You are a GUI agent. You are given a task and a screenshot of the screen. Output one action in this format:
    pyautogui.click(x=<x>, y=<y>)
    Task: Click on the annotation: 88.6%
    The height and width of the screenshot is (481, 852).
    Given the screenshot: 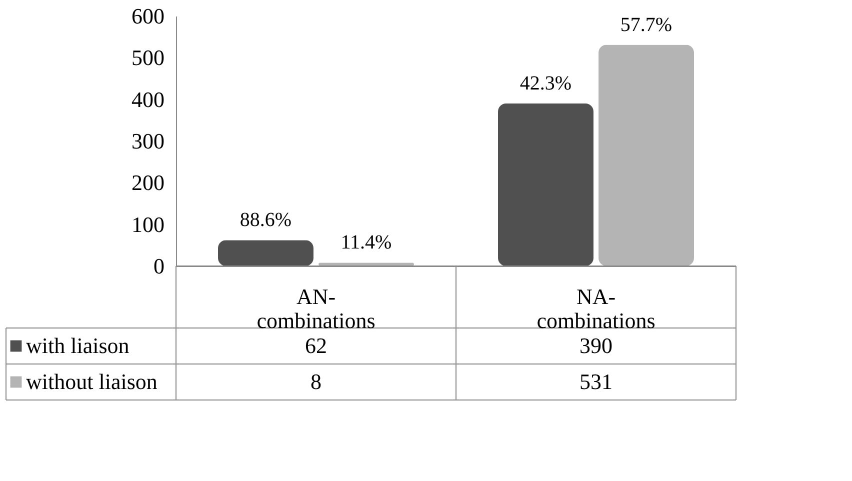 What is the action you would take?
    pyautogui.click(x=266, y=220)
    